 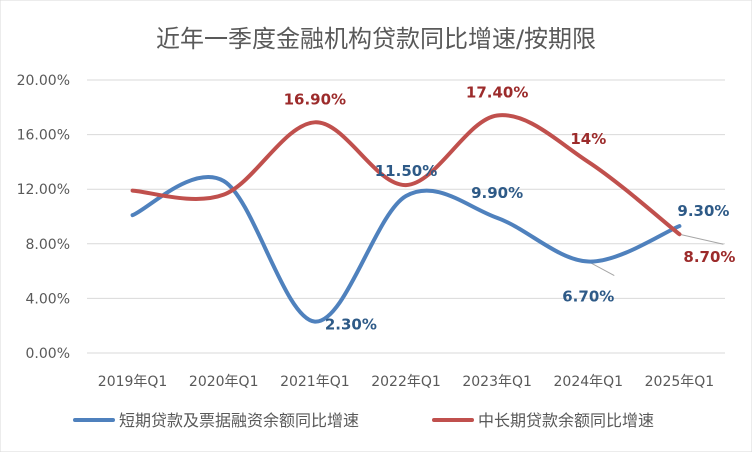 What do you see at coordinates (315, 382) in the screenshot?
I see `x-tick-label: 2021年Q1` at bounding box center [315, 382].